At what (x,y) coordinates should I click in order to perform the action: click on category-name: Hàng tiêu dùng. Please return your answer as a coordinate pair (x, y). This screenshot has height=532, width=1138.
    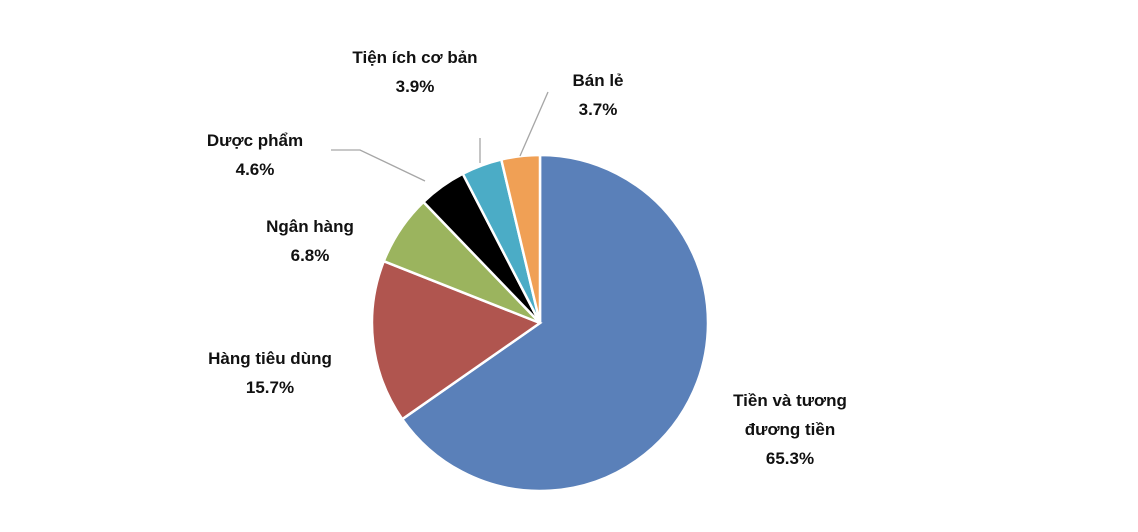
    Looking at the image, I should click on (270, 358).